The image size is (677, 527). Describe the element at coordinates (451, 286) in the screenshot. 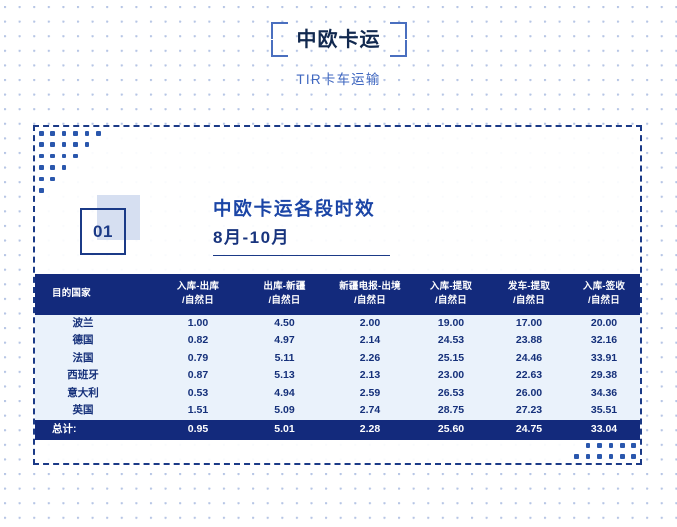

I see `col-header-line1: 入库-提取` at that location.